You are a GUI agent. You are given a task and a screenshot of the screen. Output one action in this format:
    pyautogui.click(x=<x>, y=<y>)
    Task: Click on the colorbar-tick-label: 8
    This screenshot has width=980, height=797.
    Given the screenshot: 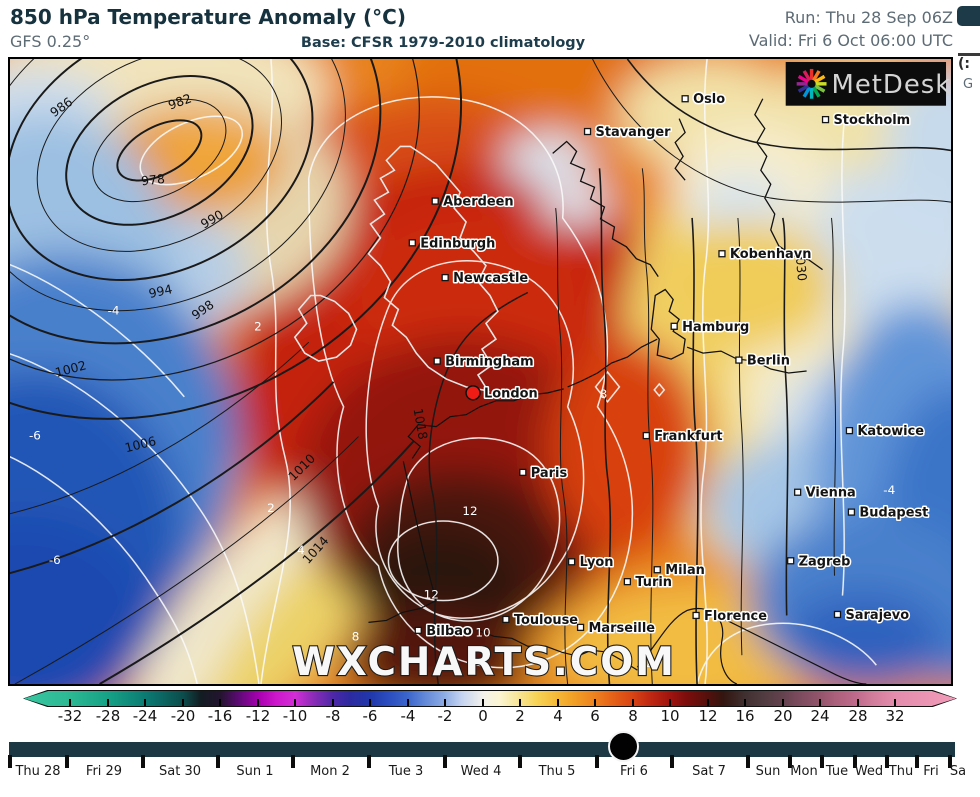 What is the action you would take?
    pyautogui.click(x=633, y=716)
    